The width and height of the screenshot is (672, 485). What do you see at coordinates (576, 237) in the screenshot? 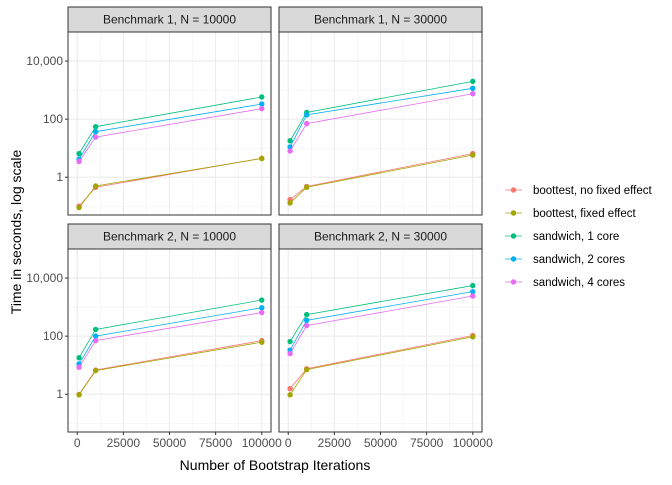
I see `legend-label: sandwich, 1 core` at bounding box center [576, 237].